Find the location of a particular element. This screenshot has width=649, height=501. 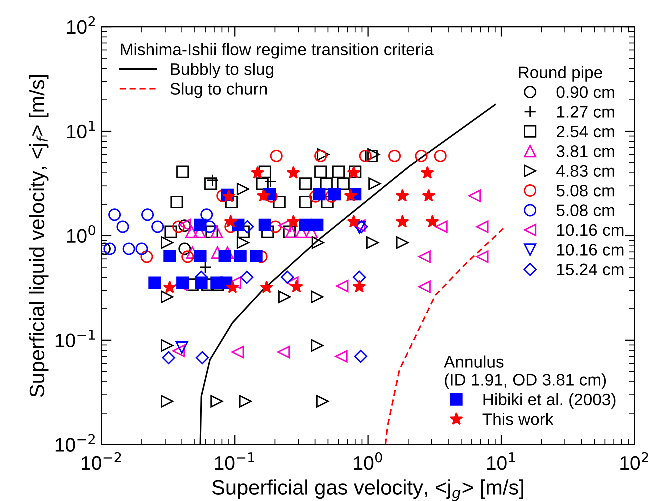

legend-label: Slug to churn is located at coordinates (219, 90).